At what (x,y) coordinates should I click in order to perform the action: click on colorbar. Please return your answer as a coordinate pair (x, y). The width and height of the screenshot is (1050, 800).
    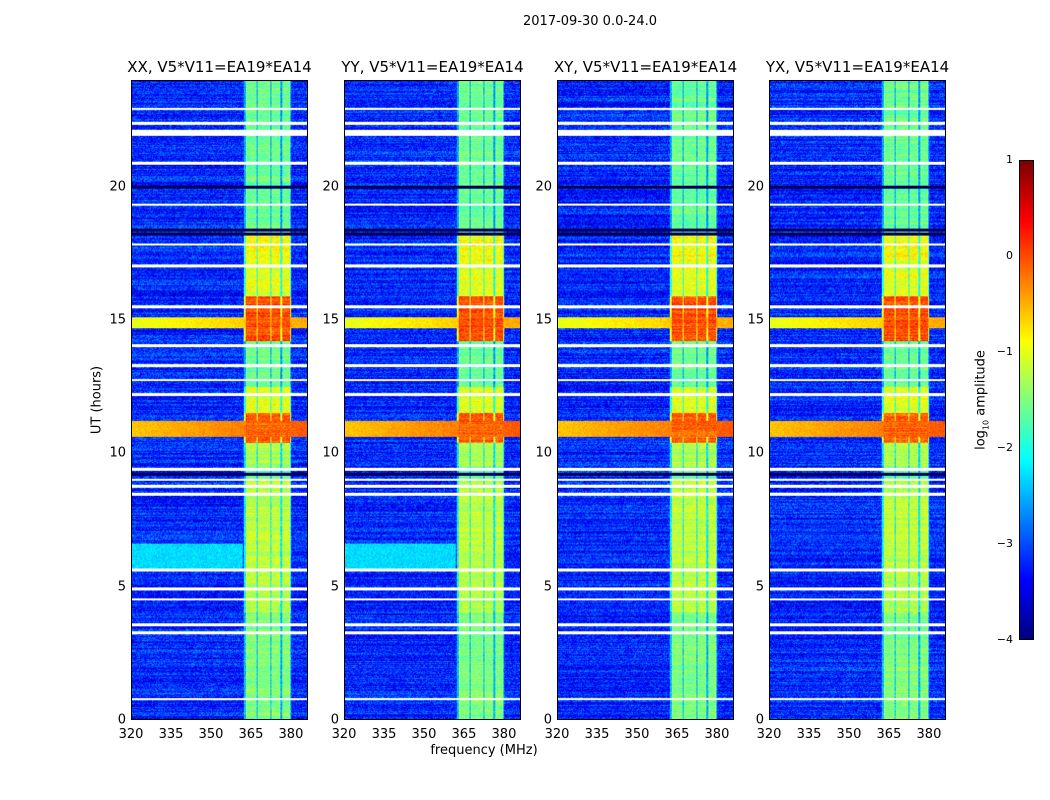
    Looking at the image, I should click on (1026, 400).